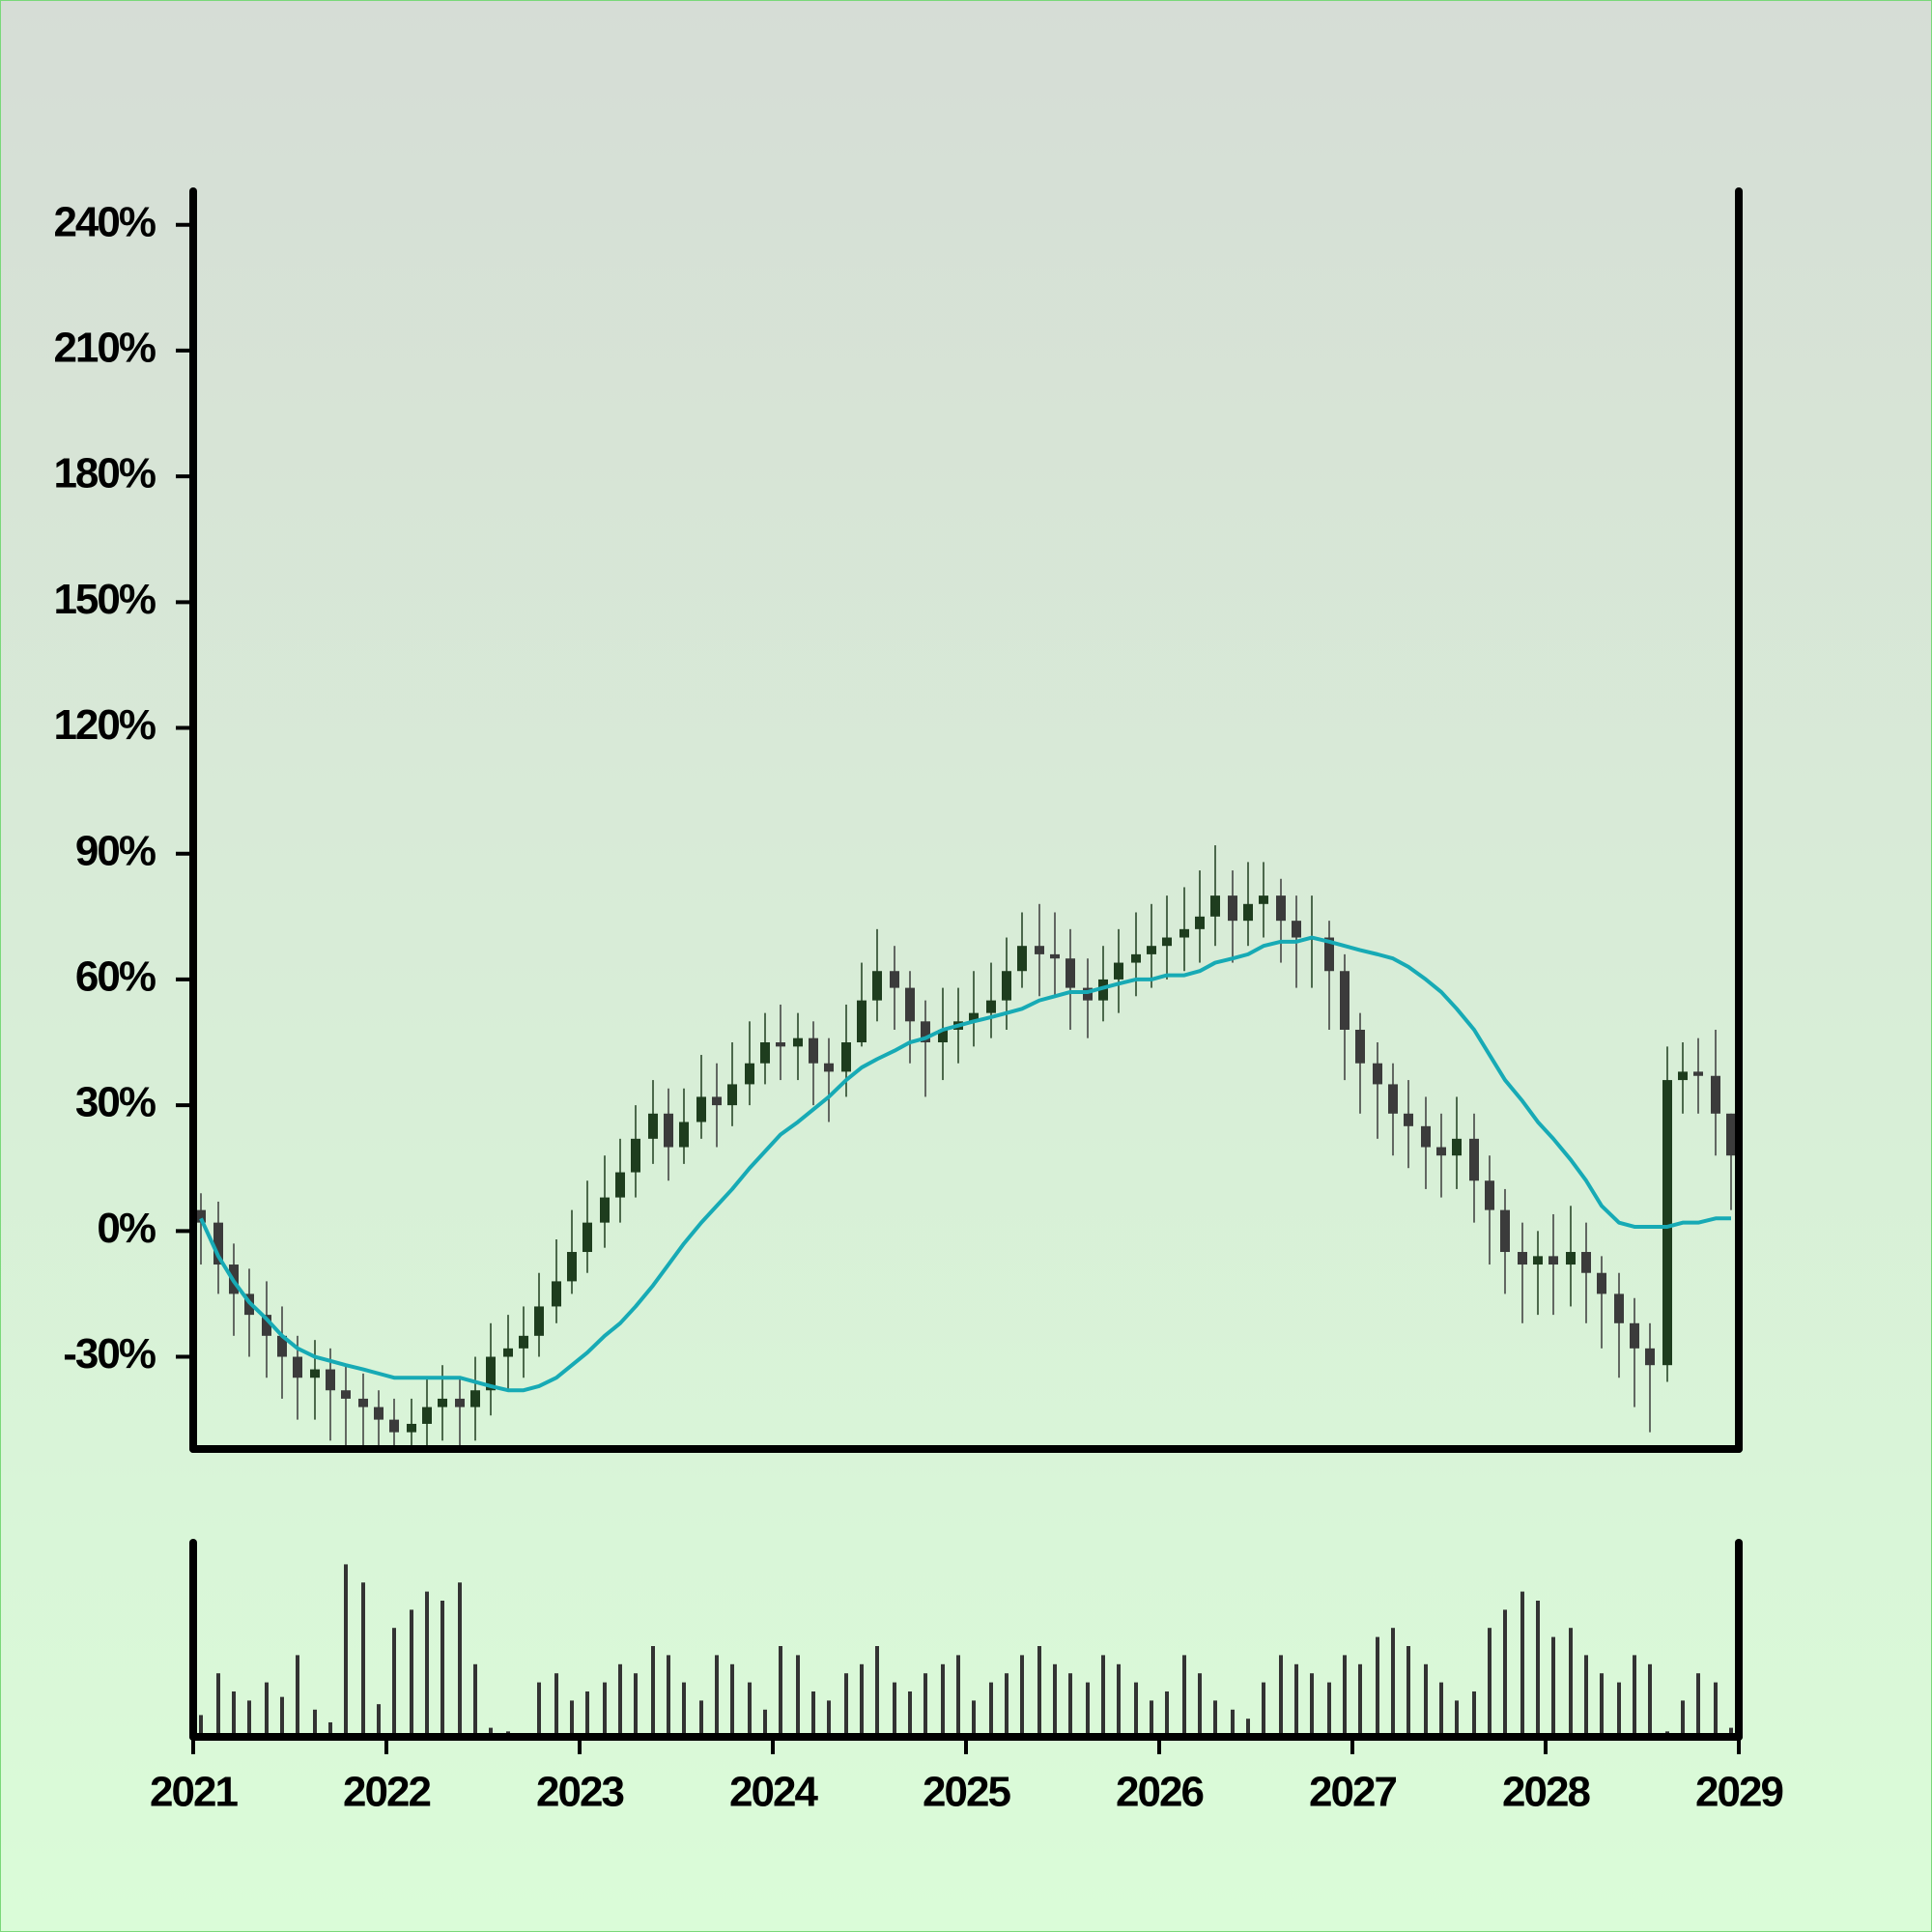  Describe the element at coordinates (104, 725) in the screenshot. I see `y-tick-label: 120%` at that location.